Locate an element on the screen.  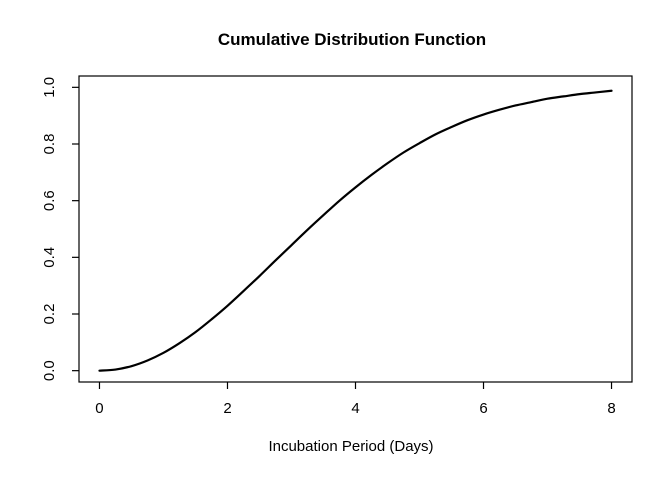
x-tick-label: 4 is located at coordinates (355, 408).